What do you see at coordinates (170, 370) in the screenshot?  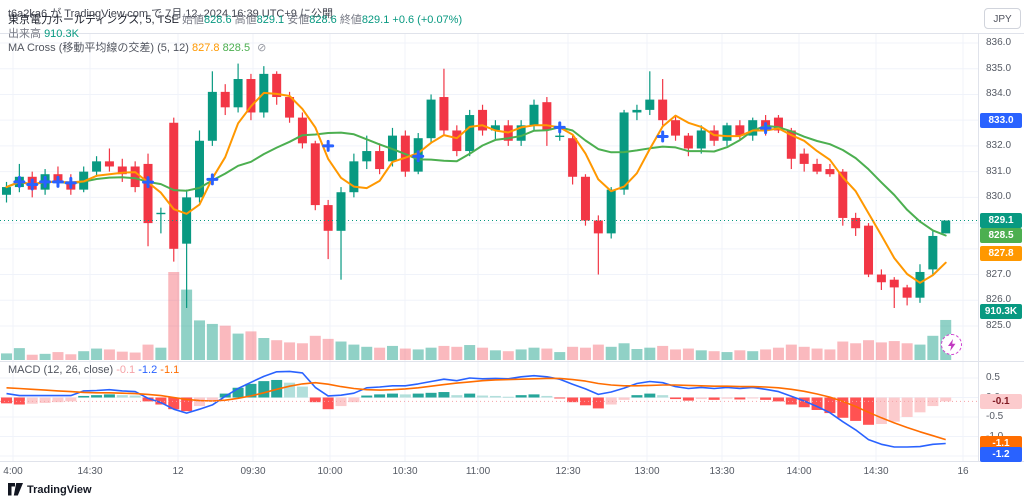 I see `macd-signal-value: -1.1` at bounding box center [170, 370].